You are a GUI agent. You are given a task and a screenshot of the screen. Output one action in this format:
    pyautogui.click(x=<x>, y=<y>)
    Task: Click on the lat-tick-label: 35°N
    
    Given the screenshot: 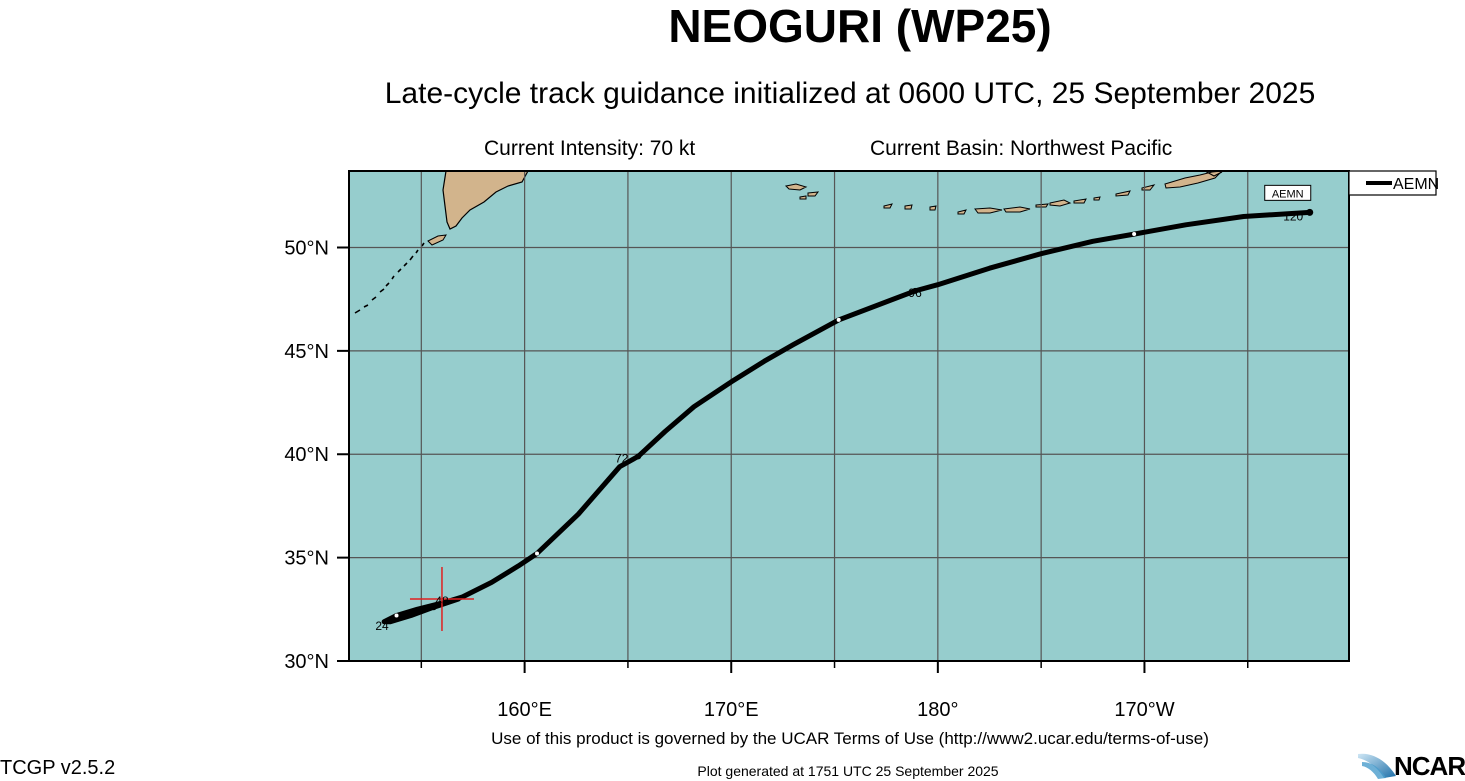 What is the action you would take?
    pyautogui.click(x=306, y=559)
    